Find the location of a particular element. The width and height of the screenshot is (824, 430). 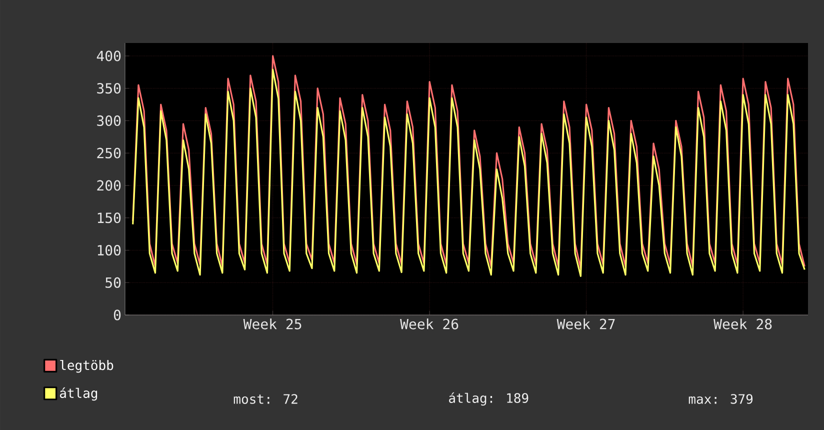

y-tick-label: 250 is located at coordinates (109, 153).